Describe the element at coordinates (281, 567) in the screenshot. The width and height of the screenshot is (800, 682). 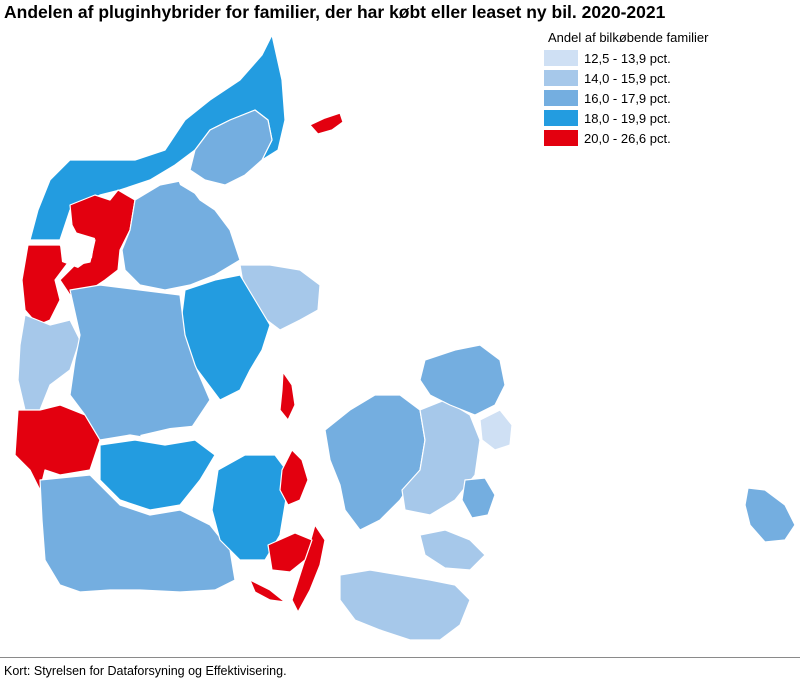
I see `region-aeroe` at that location.